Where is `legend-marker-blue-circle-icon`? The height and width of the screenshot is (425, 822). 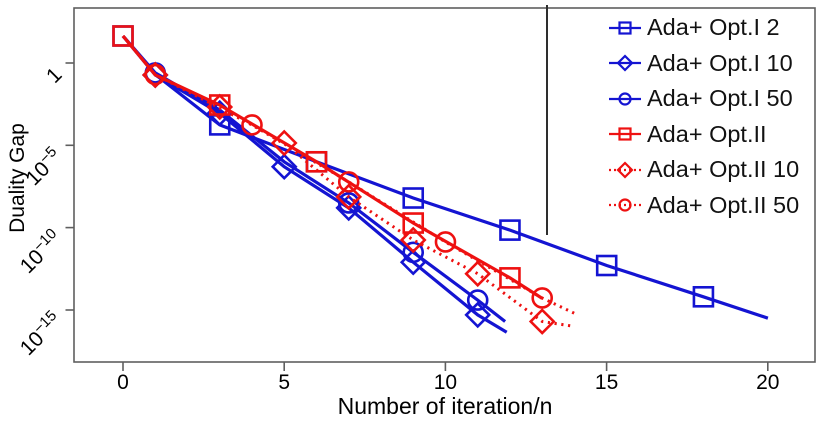
legend-marker-blue-circle-icon is located at coordinates (625, 99).